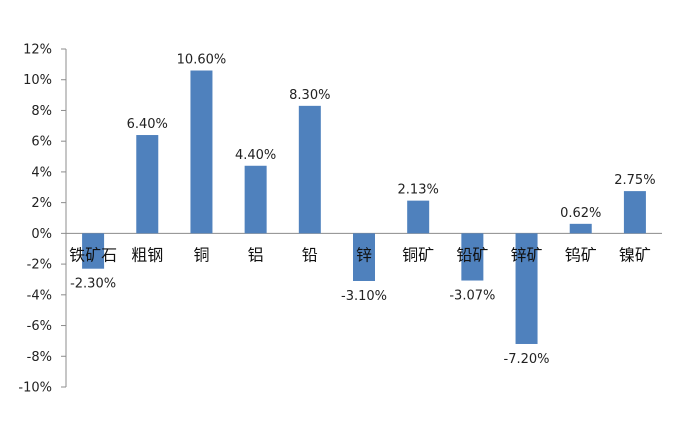 Image resolution: width=679 pixels, height=428 pixels. Describe the element at coordinates (93, 284) in the screenshot. I see `data-label: -2.30%` at that location.